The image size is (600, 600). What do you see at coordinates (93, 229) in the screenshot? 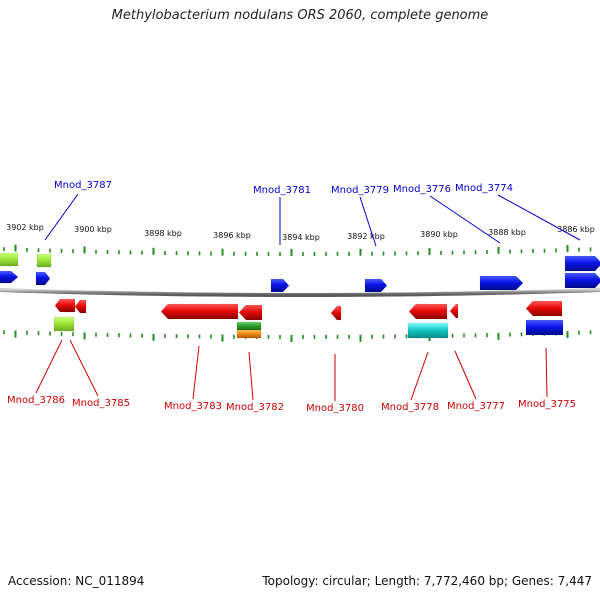
I see `scale-label: 3900 kbp` at bounding box center [93, 229].